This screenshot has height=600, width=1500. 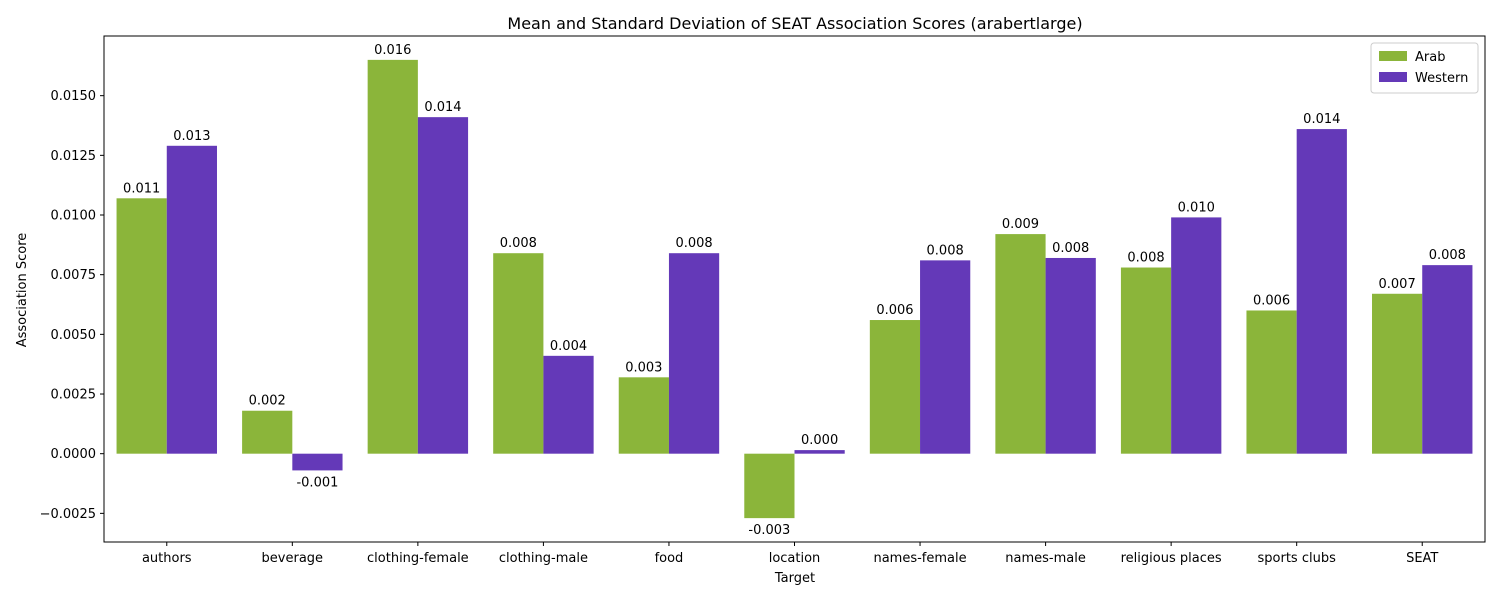 What do you see at coordinates (74, 335) in the screenshot?
I see `y-tick-label: 0.0050` at bounding box center [74, 335].